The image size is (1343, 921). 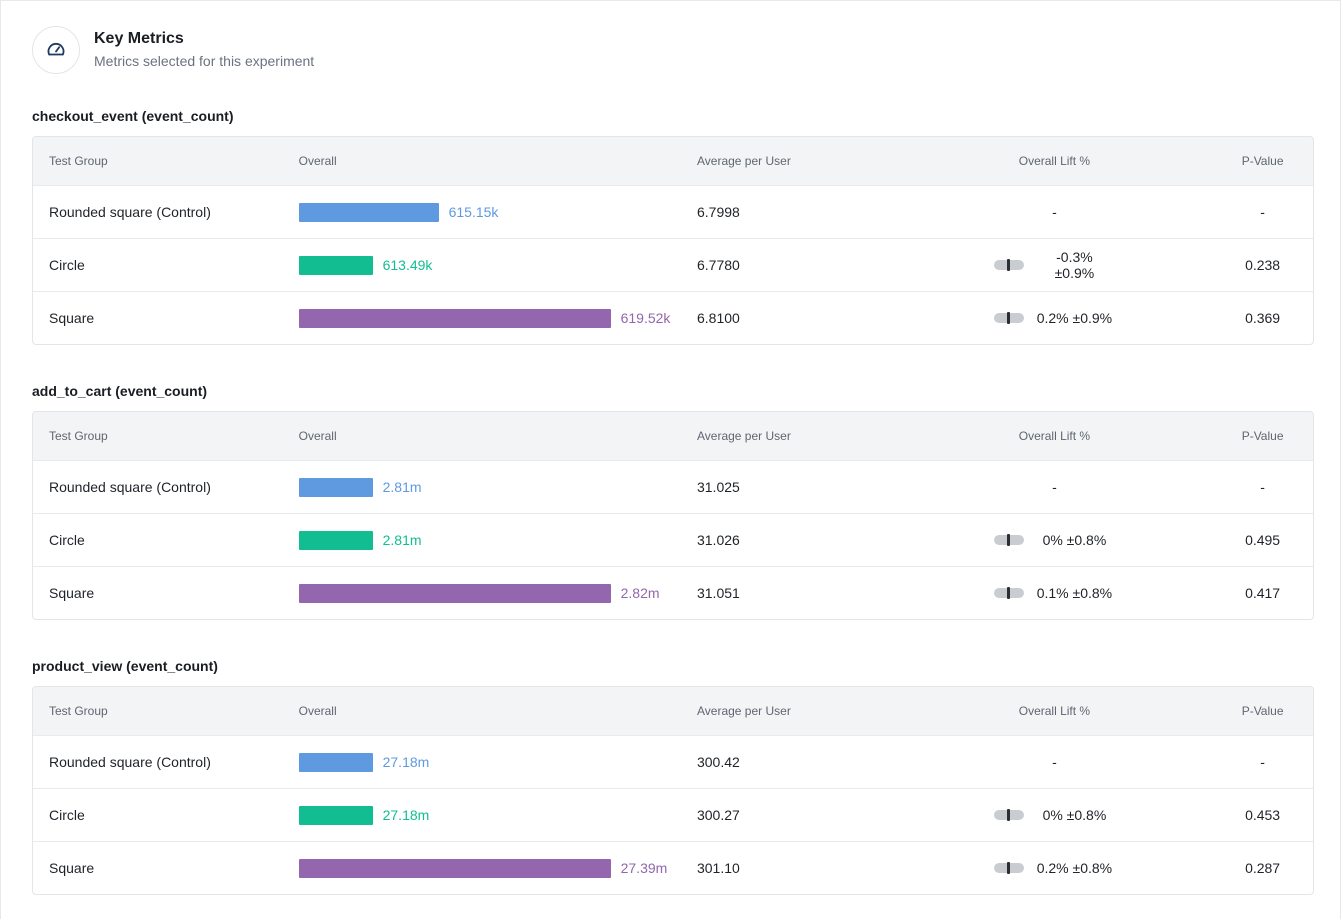 I want to click on overall-value: 619.52k, so click(x=645, y=318).